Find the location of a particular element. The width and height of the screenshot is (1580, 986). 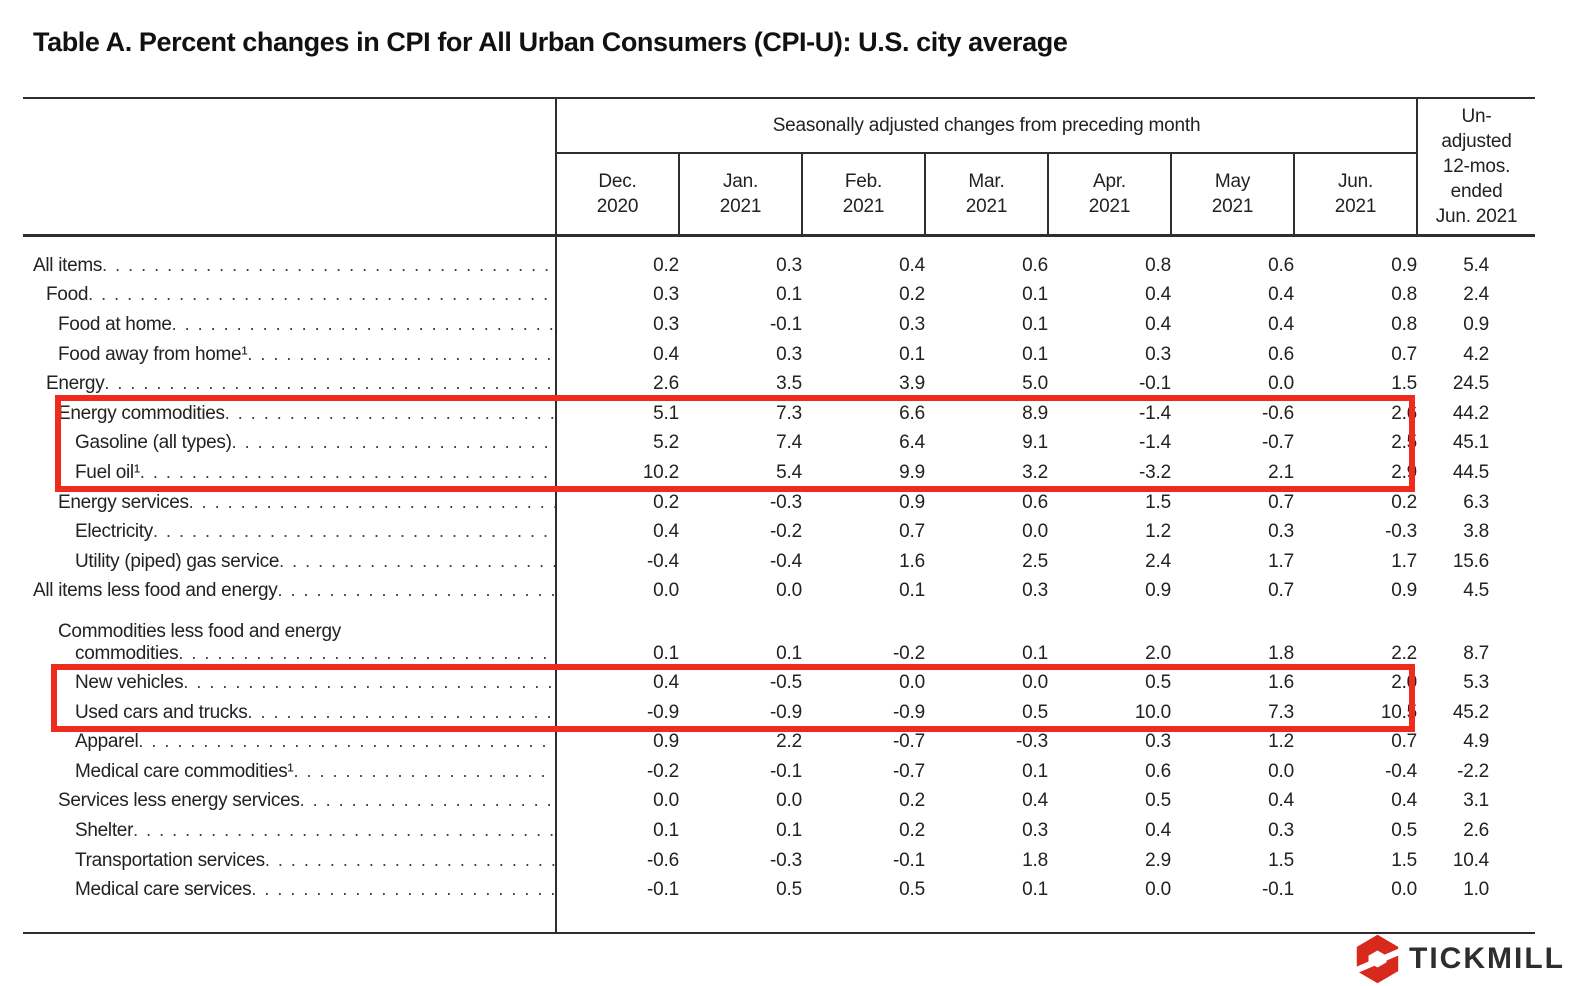

value-cell: 2.0 is located at coordinates (1158, 654).